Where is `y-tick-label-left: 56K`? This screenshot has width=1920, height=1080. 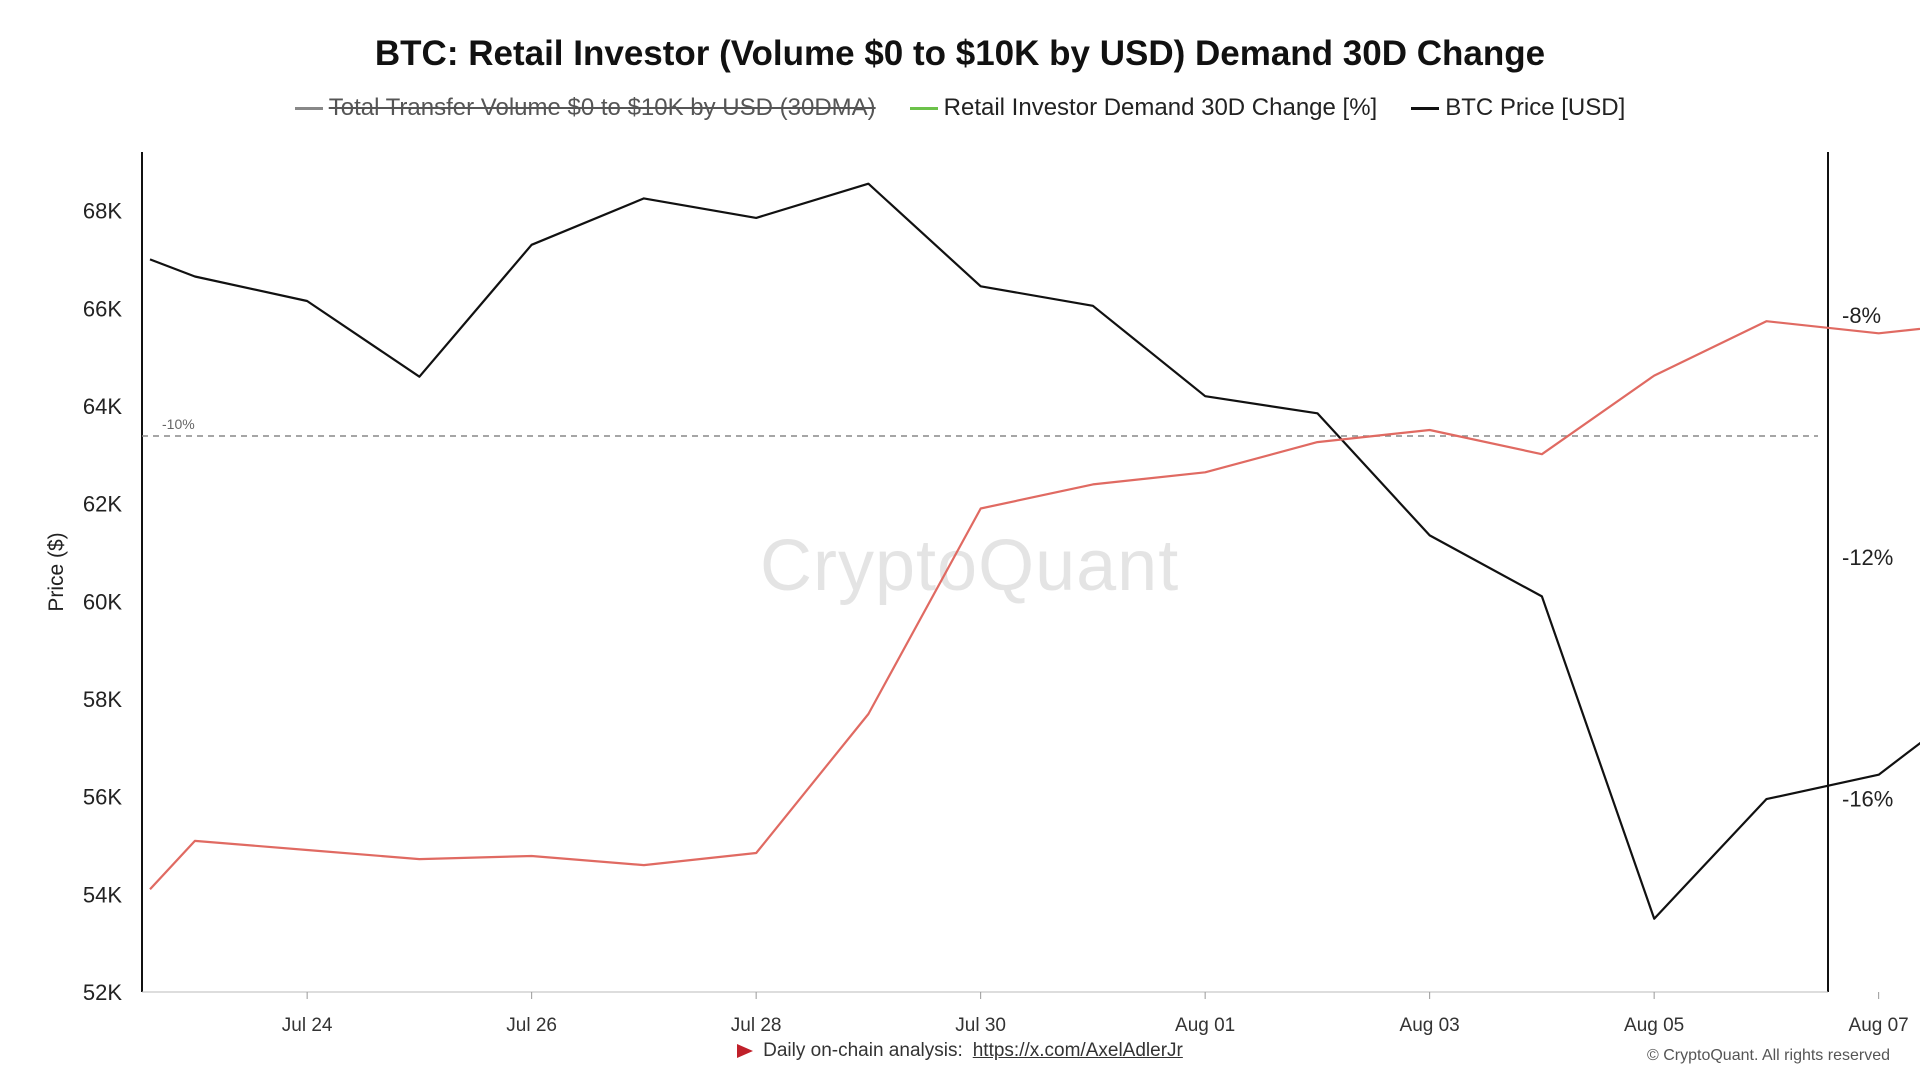
y-tick-label-left: 56K is located at coordinates (102, 797).